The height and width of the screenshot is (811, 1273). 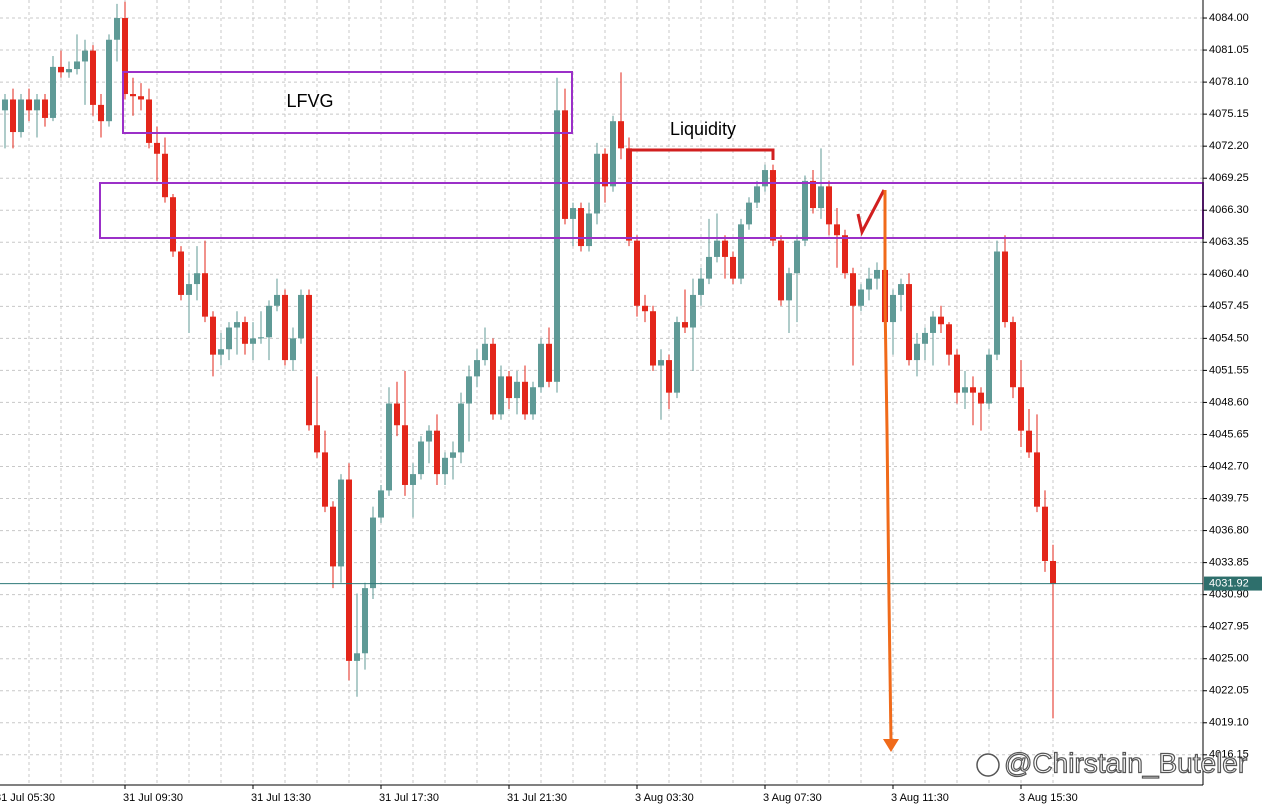 I want to click on lfvg-label: LFVG, so click(x=309, y=101).